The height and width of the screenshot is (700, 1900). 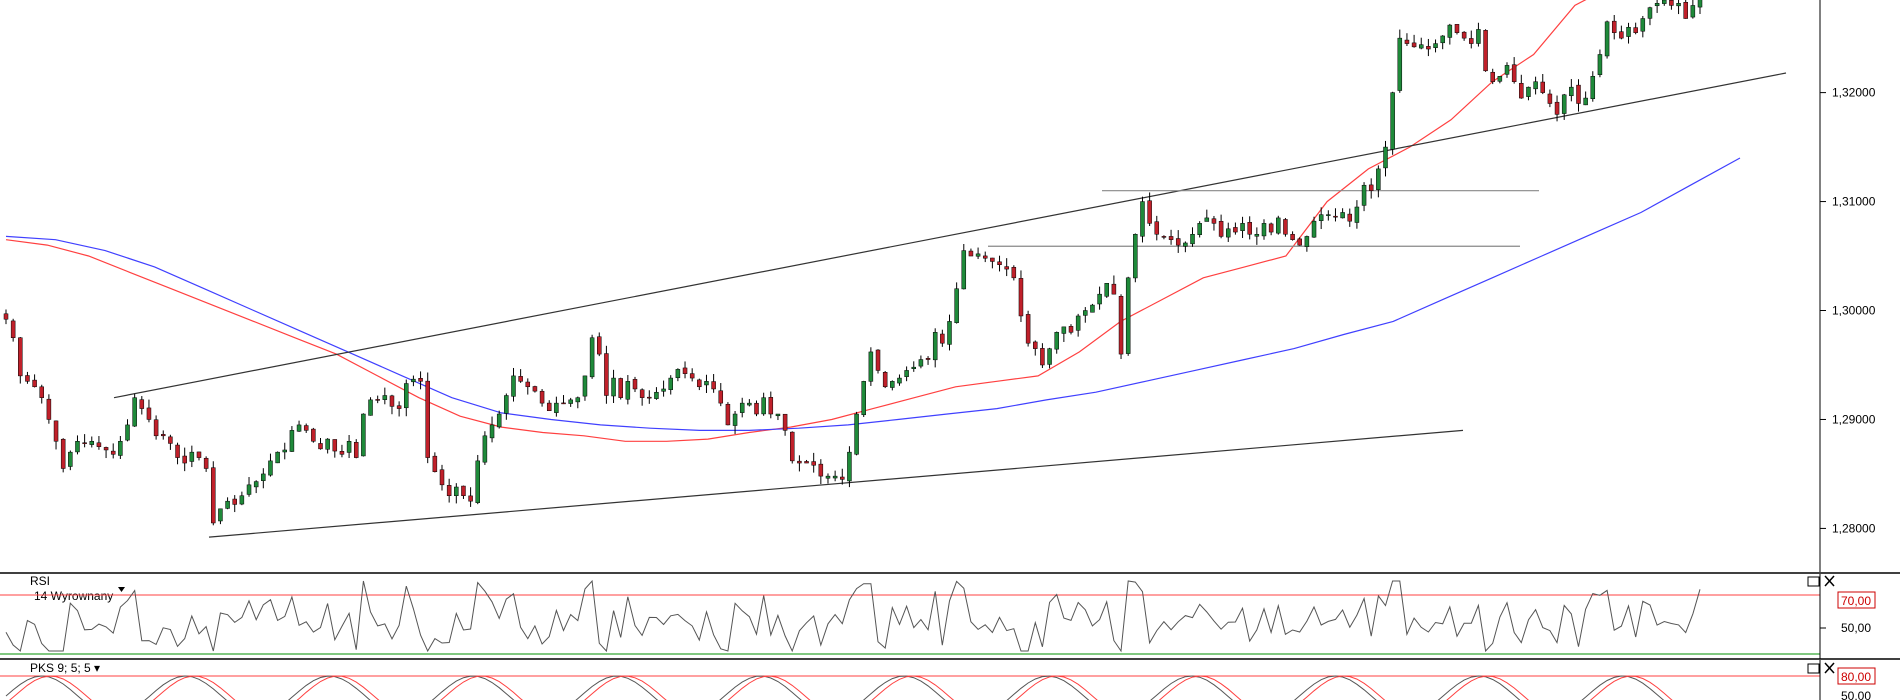 What do you see at coordinates (1829, 581) in the screenshot?
I see `rsi-close-icon` at bounding box center [1829, 581].